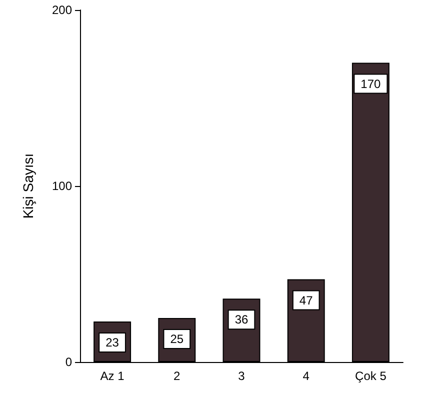  What do you see at coordinates (28, 186) in the screenshot?
I see `y-axis-title: Kişi Sayısı` at bounding box center [28, 186].